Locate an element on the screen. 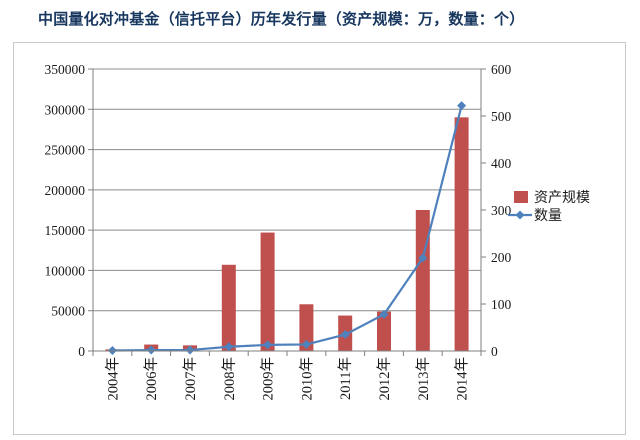 The image size is (640, 440). chart-title: 中国量化对冲基金（信托平台）历年发行量（资产规模：万，数量：个） is located at coordinates (281, 19).